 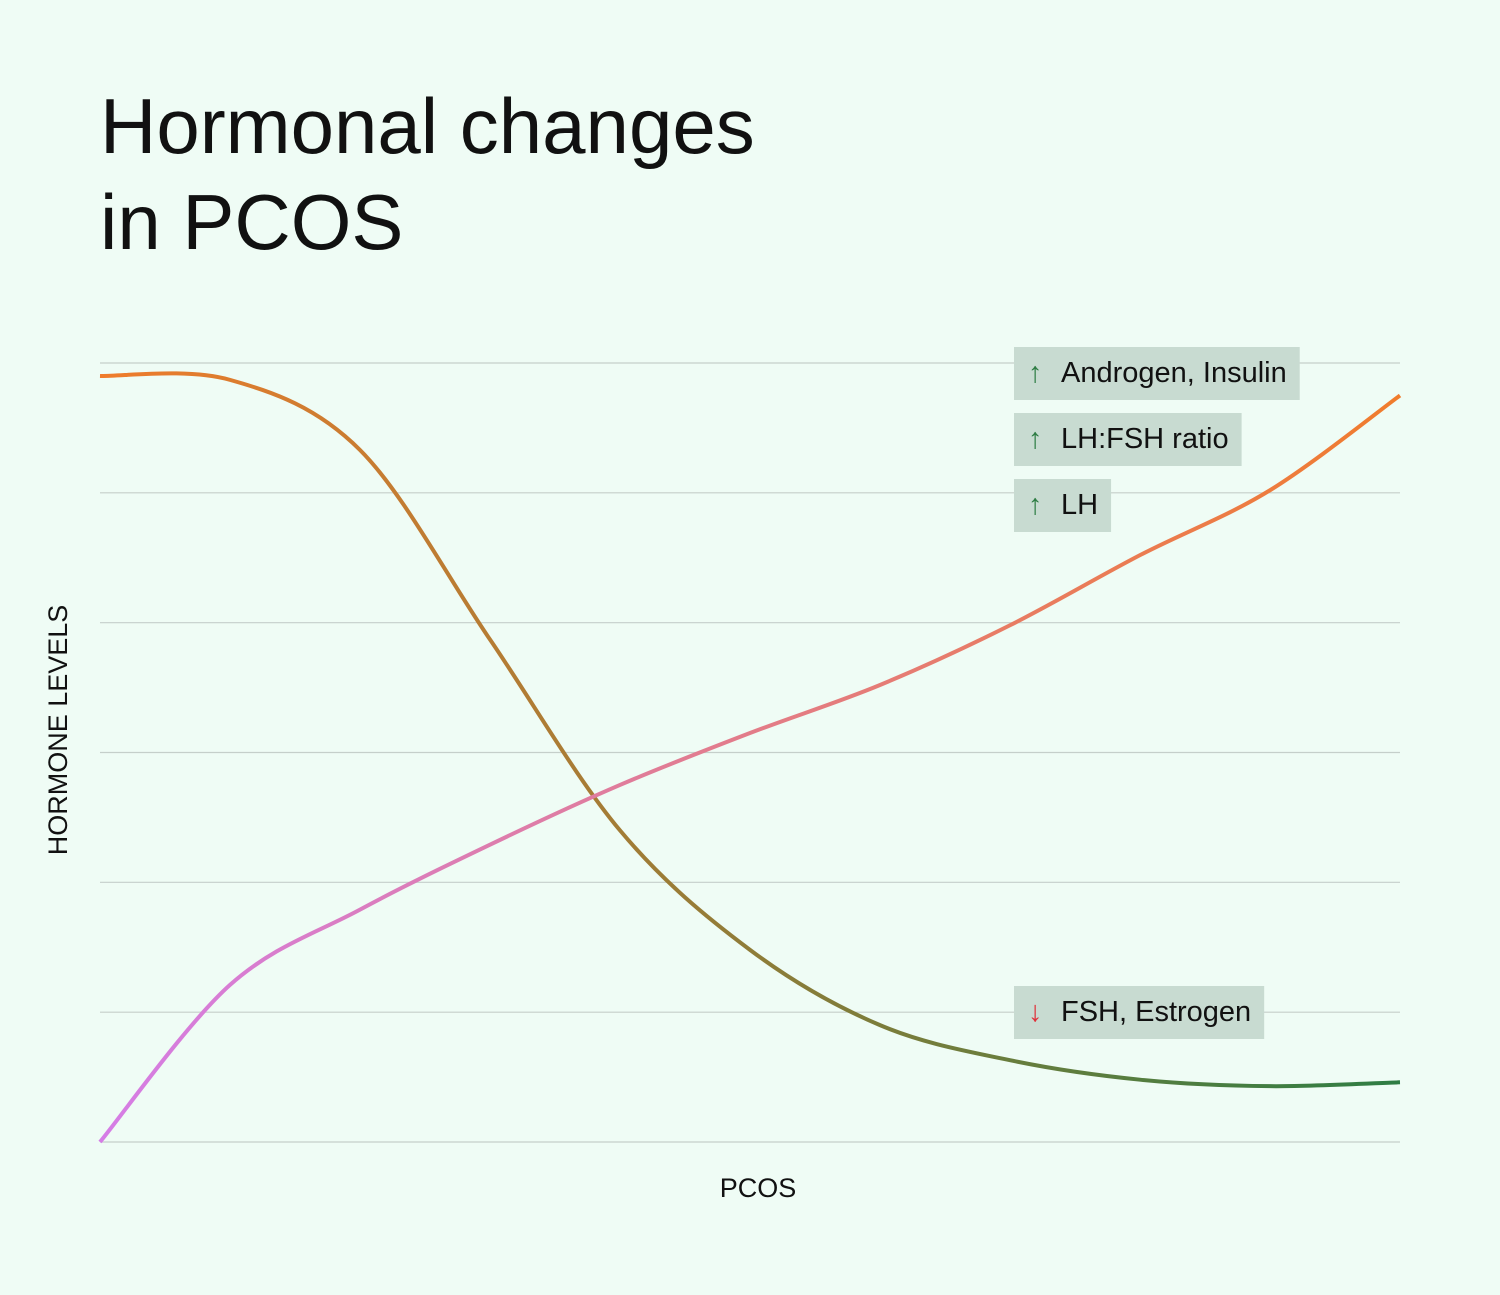 I want to click on x-axis-label: PCOS, so click(x=758, y=1188).